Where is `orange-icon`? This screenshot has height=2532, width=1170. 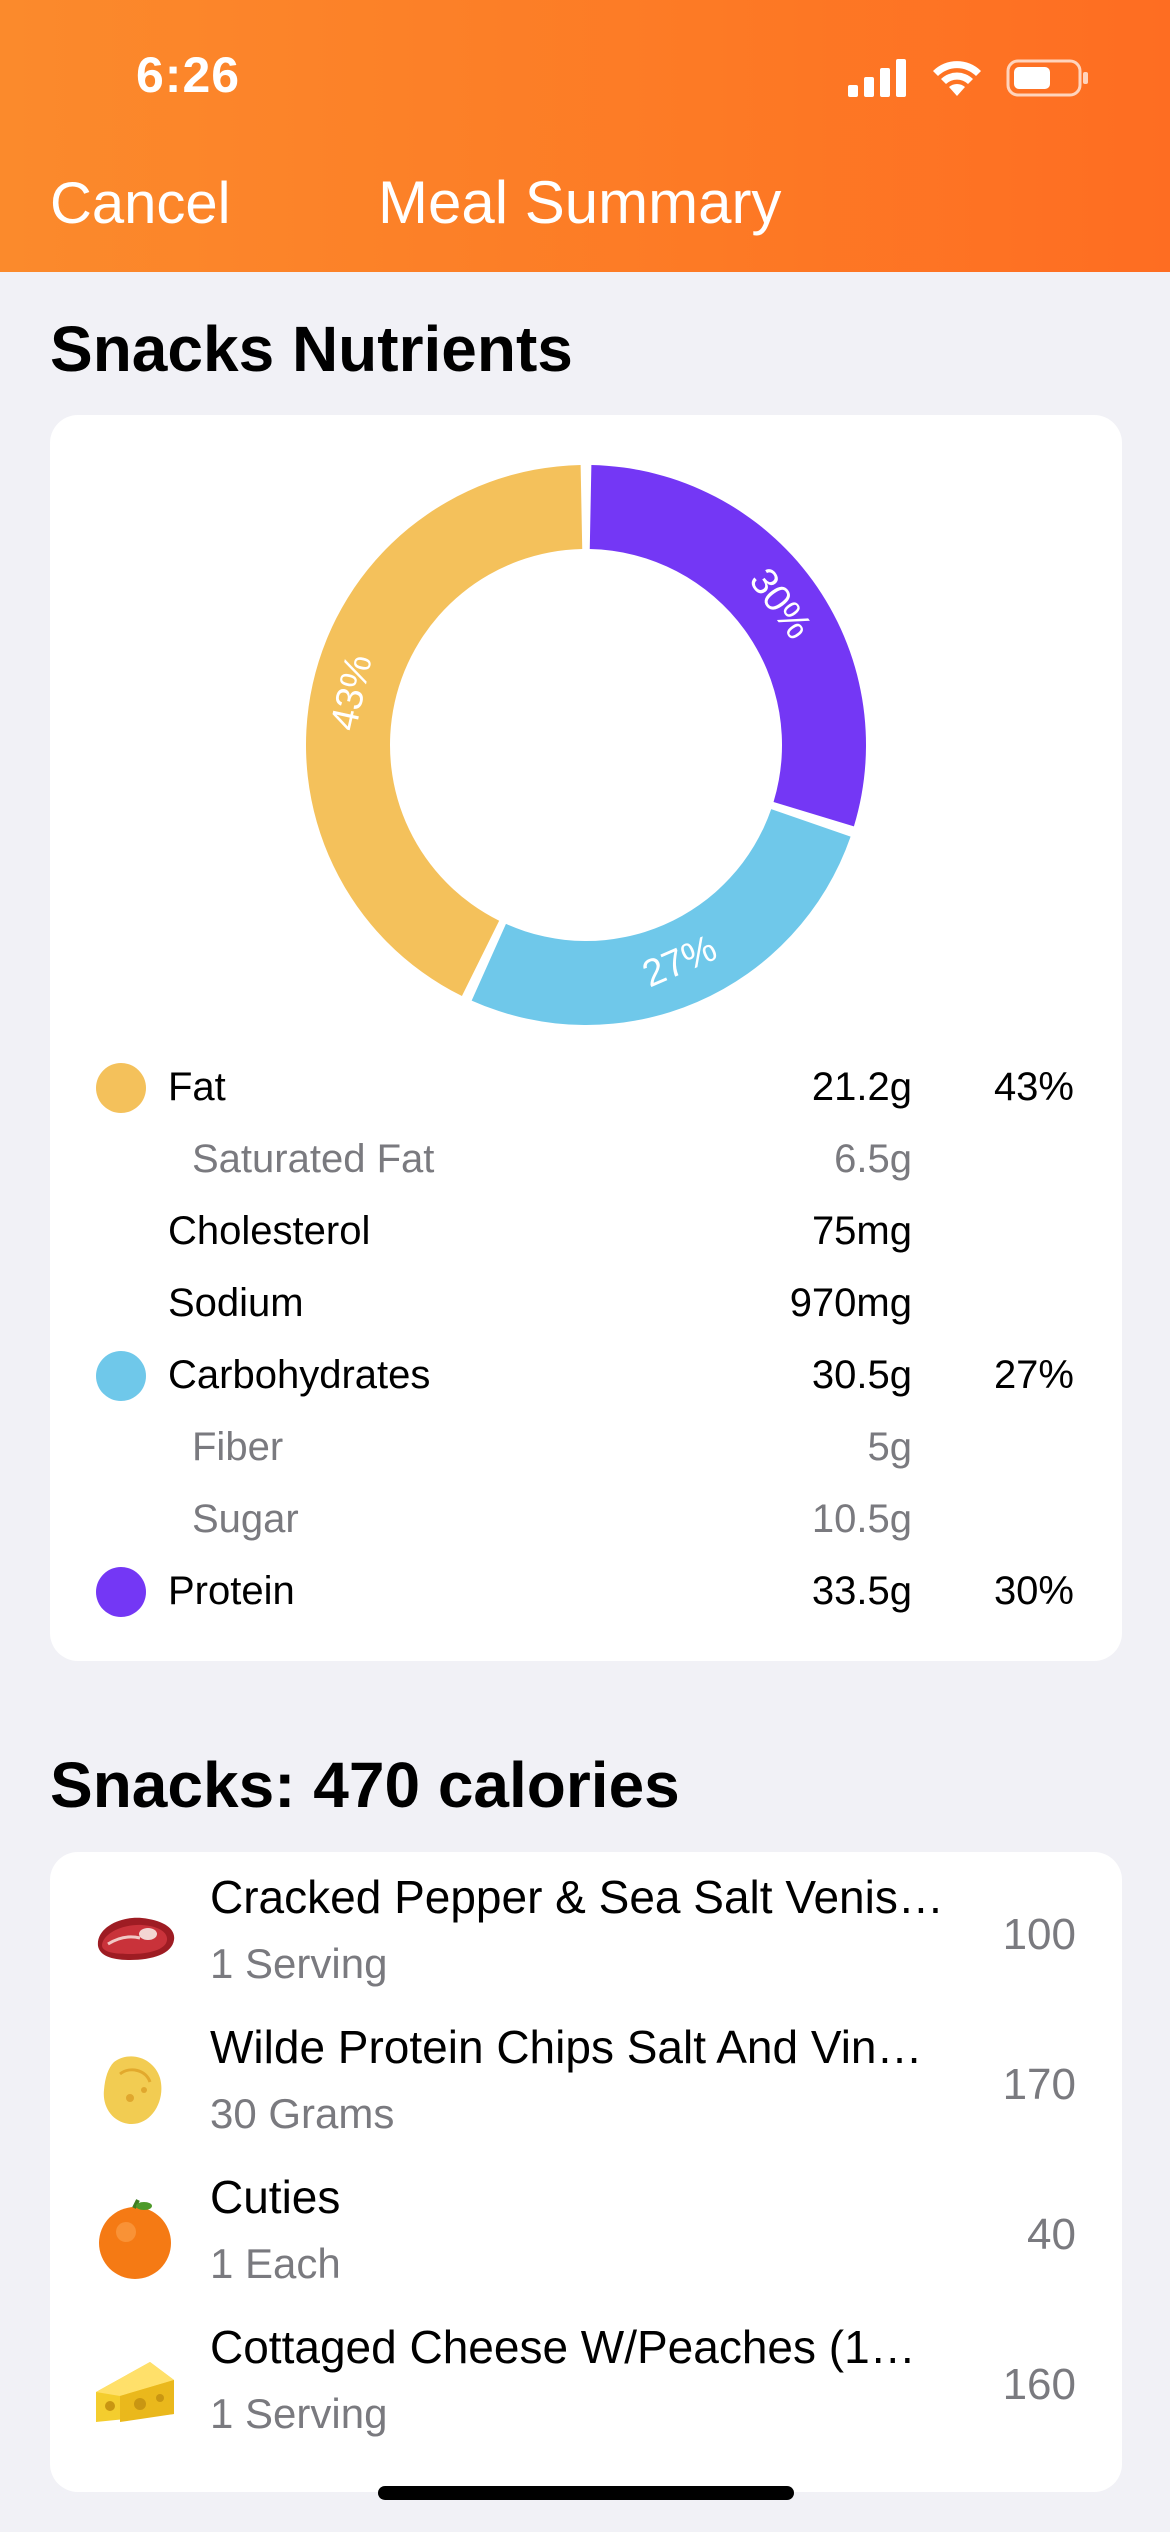 orange-icon is located at coordinates (135, 2239).